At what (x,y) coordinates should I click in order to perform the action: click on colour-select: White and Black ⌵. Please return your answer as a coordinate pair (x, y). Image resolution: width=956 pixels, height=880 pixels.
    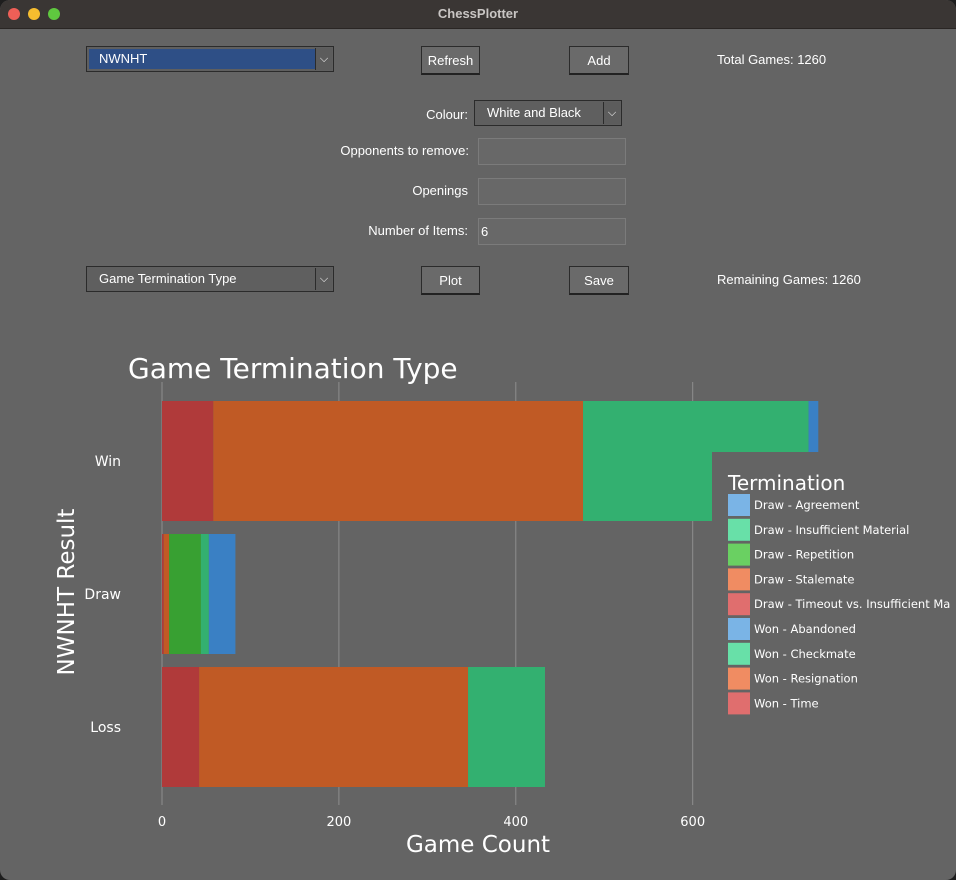
    Looking at the image, I should click on (548, 113).